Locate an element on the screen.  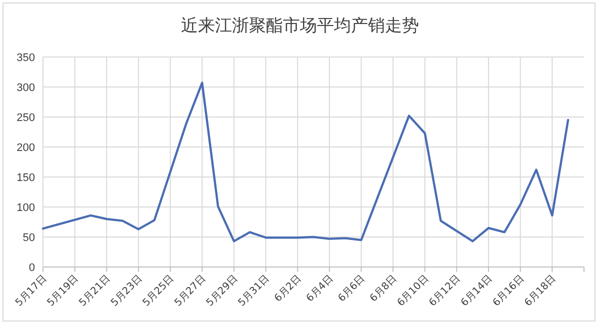
y-tick-label: 50 is located at coordinates (28, 238).